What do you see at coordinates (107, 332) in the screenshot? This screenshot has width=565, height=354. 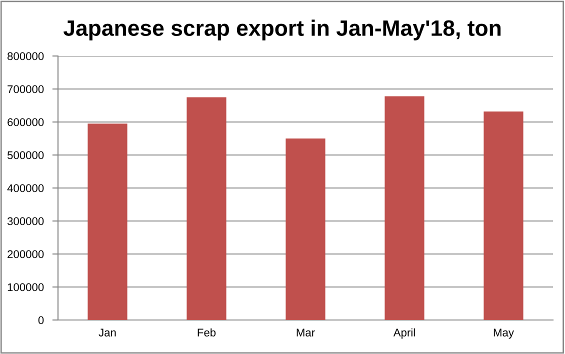 I see `x-tick-label: Jan` at bounding box center [107, 332].